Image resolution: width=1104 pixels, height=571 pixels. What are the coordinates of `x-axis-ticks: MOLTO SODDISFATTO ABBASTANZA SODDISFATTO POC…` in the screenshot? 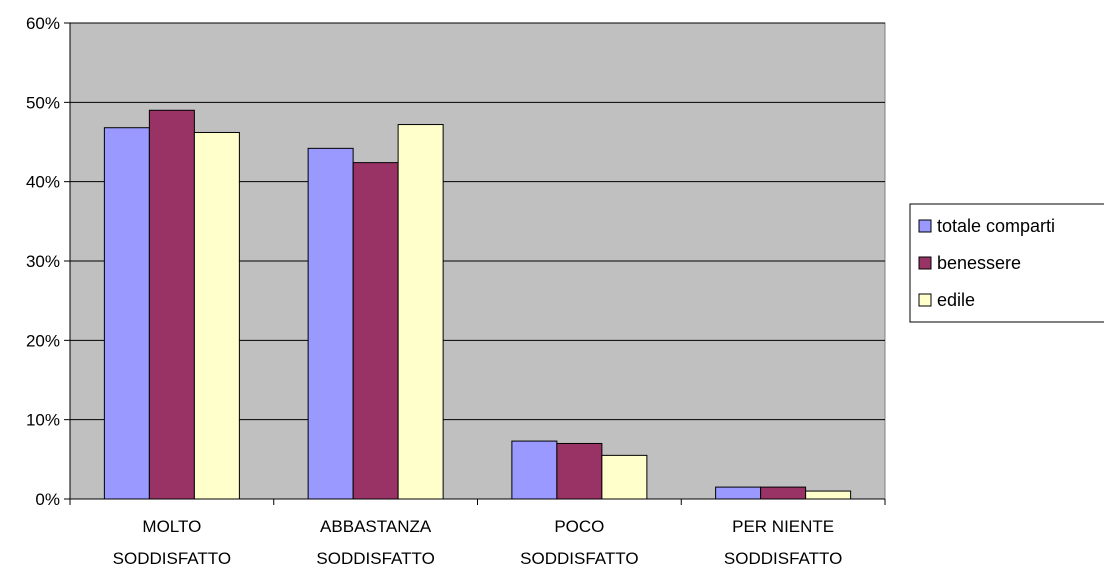 It's located at (477, 533).